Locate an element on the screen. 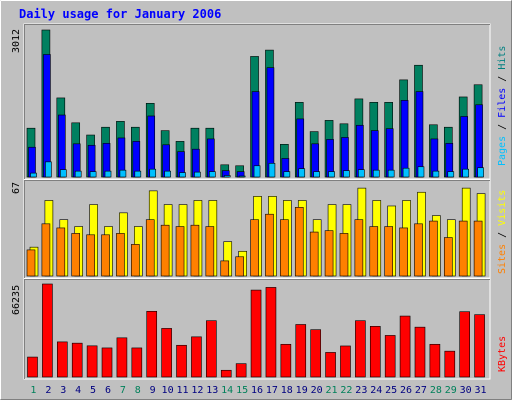  x-tick-label-day-25: 25 is located at coordinates (391, 390).